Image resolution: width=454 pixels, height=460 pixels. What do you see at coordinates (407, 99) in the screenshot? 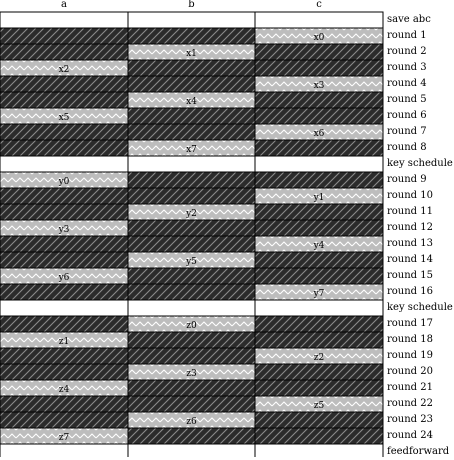
I see `row-label: round 5` at bounding box center [407, 99].